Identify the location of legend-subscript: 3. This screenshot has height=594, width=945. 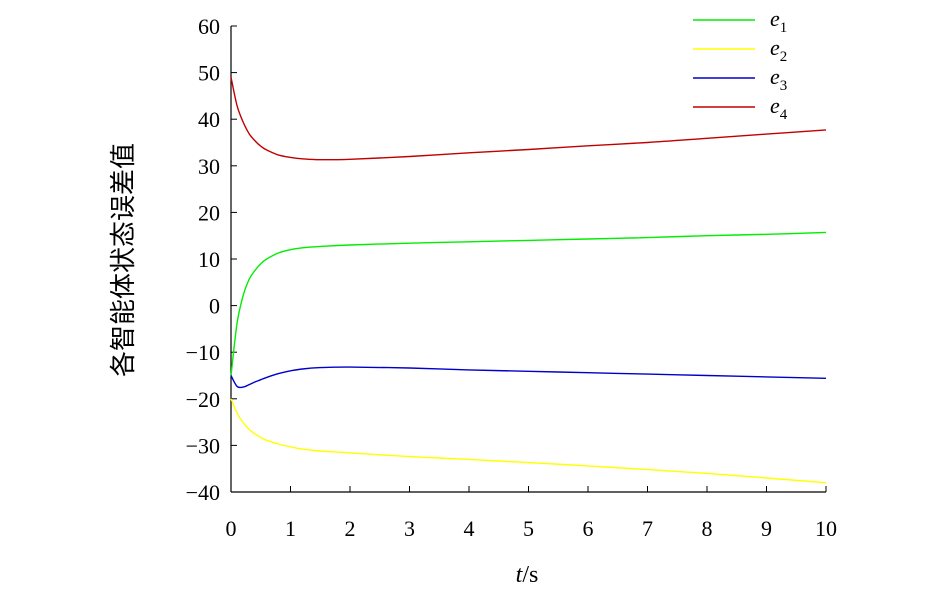
(784, 86).